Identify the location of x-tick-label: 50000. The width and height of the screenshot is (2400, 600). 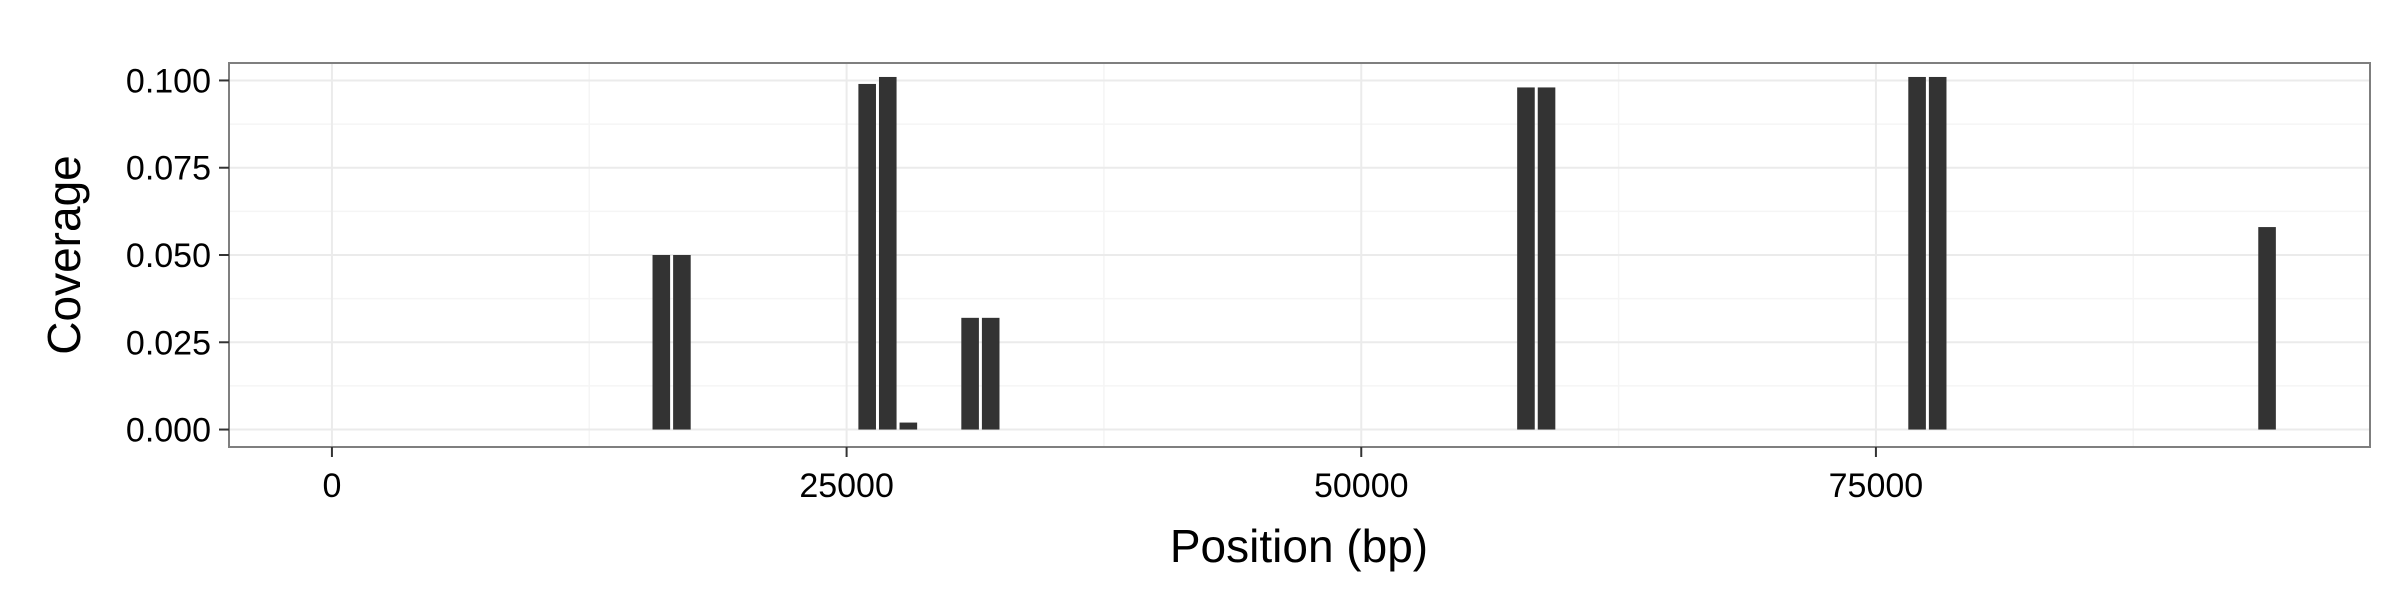
(1361, 486).